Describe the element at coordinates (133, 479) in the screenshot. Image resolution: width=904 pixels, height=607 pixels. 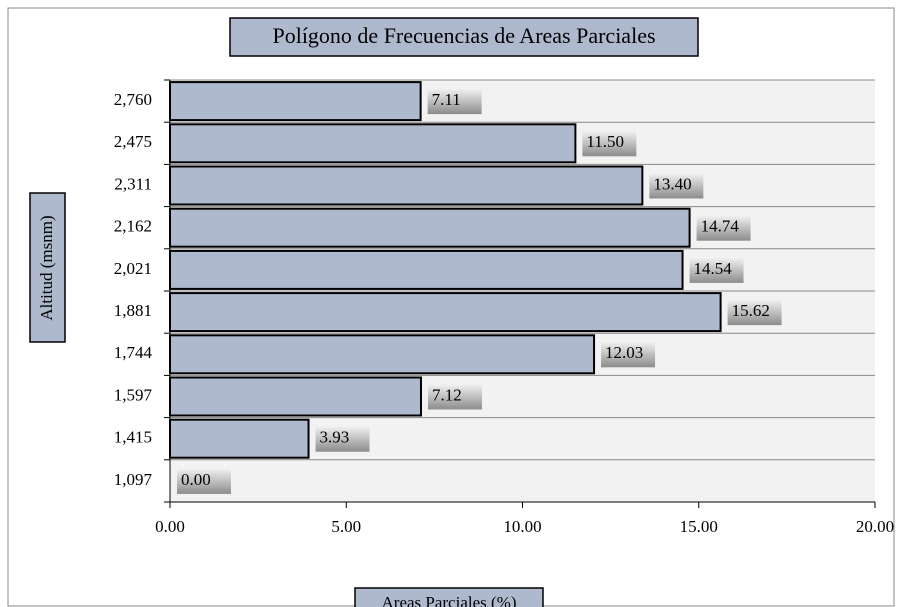
I see `y-tick-label: 1,097` at that location.